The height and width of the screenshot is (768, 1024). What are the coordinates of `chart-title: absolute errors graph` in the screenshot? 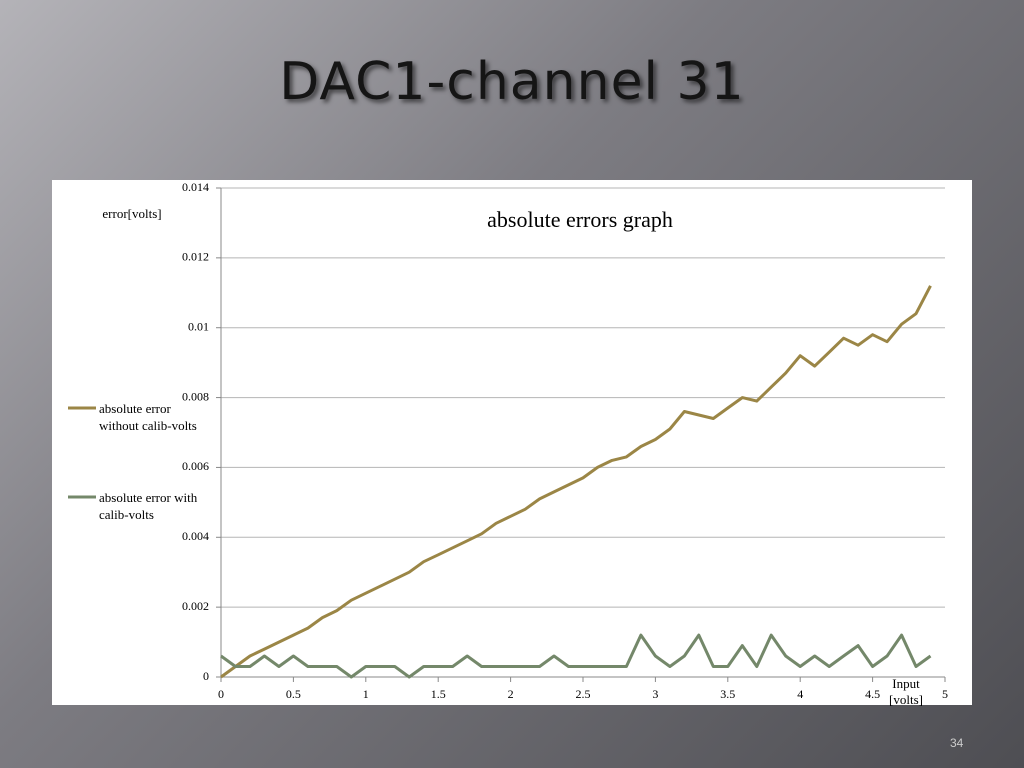 It's located at (580, 219).